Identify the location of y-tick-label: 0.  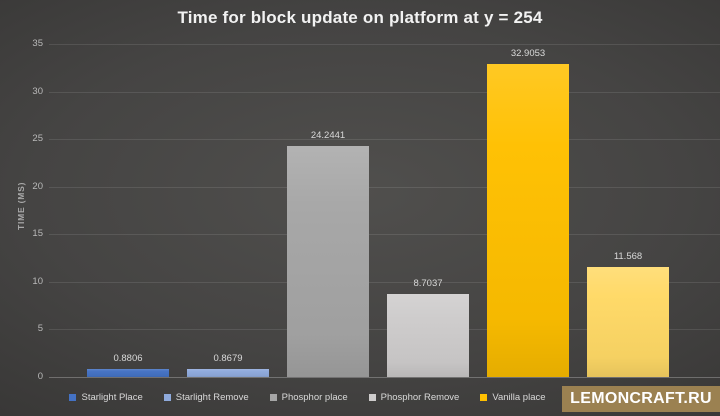
(40, 376).